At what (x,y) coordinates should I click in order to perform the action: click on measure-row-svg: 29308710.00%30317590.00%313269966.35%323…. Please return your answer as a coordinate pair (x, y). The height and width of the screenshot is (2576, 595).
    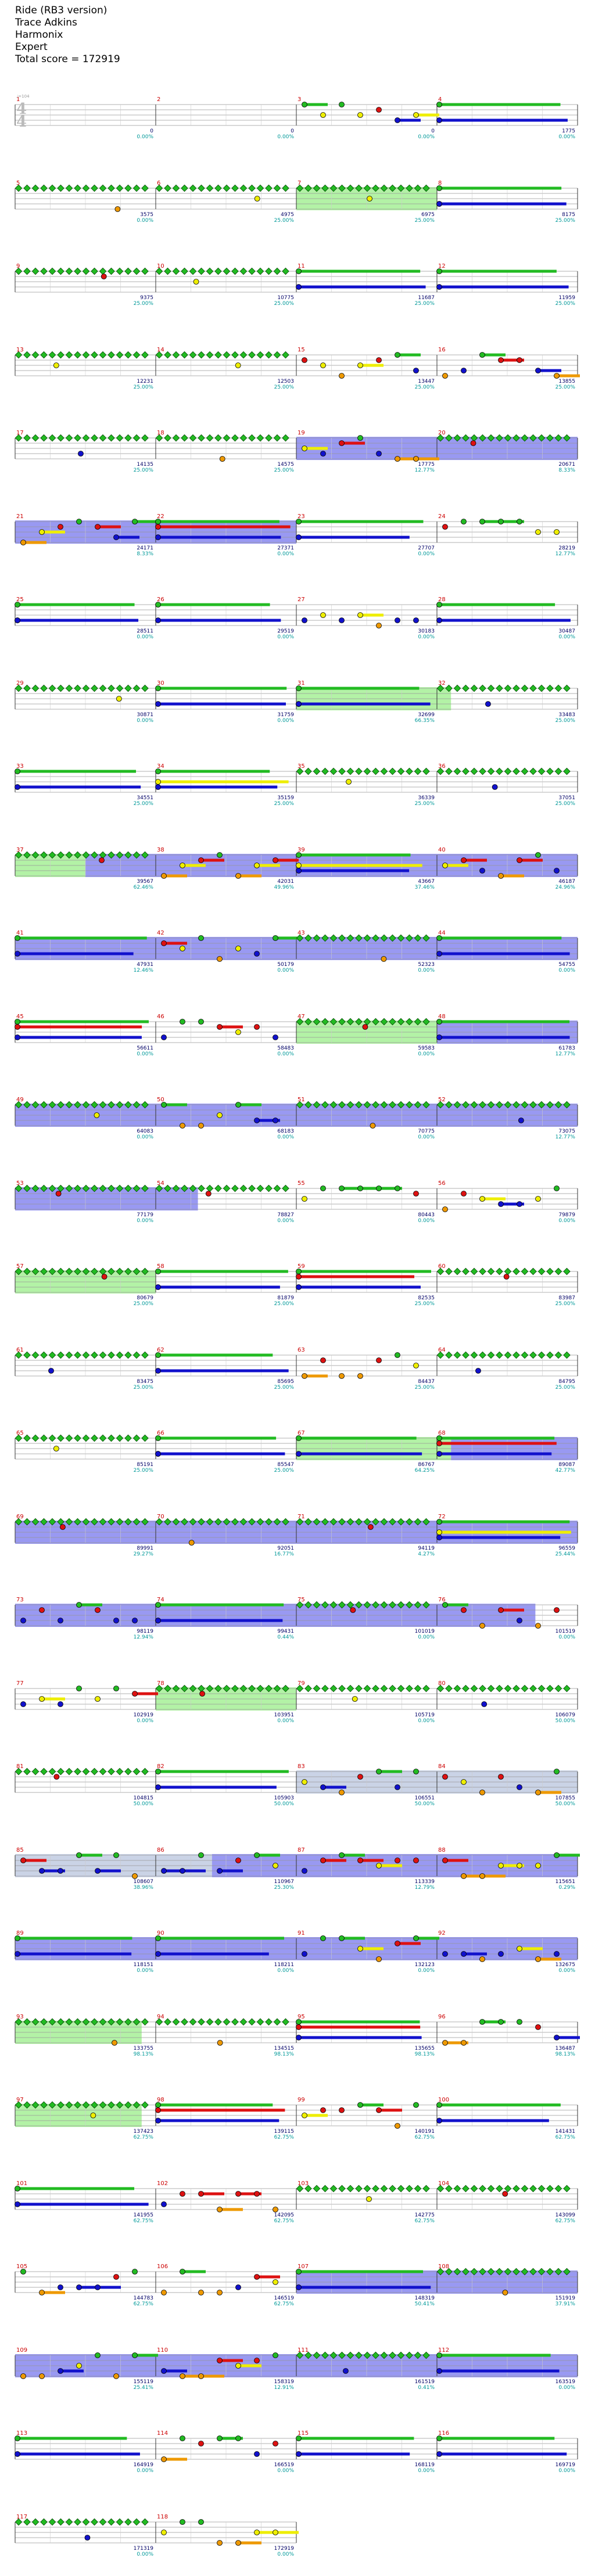
    Looking at the image, I should click on (296, 702).